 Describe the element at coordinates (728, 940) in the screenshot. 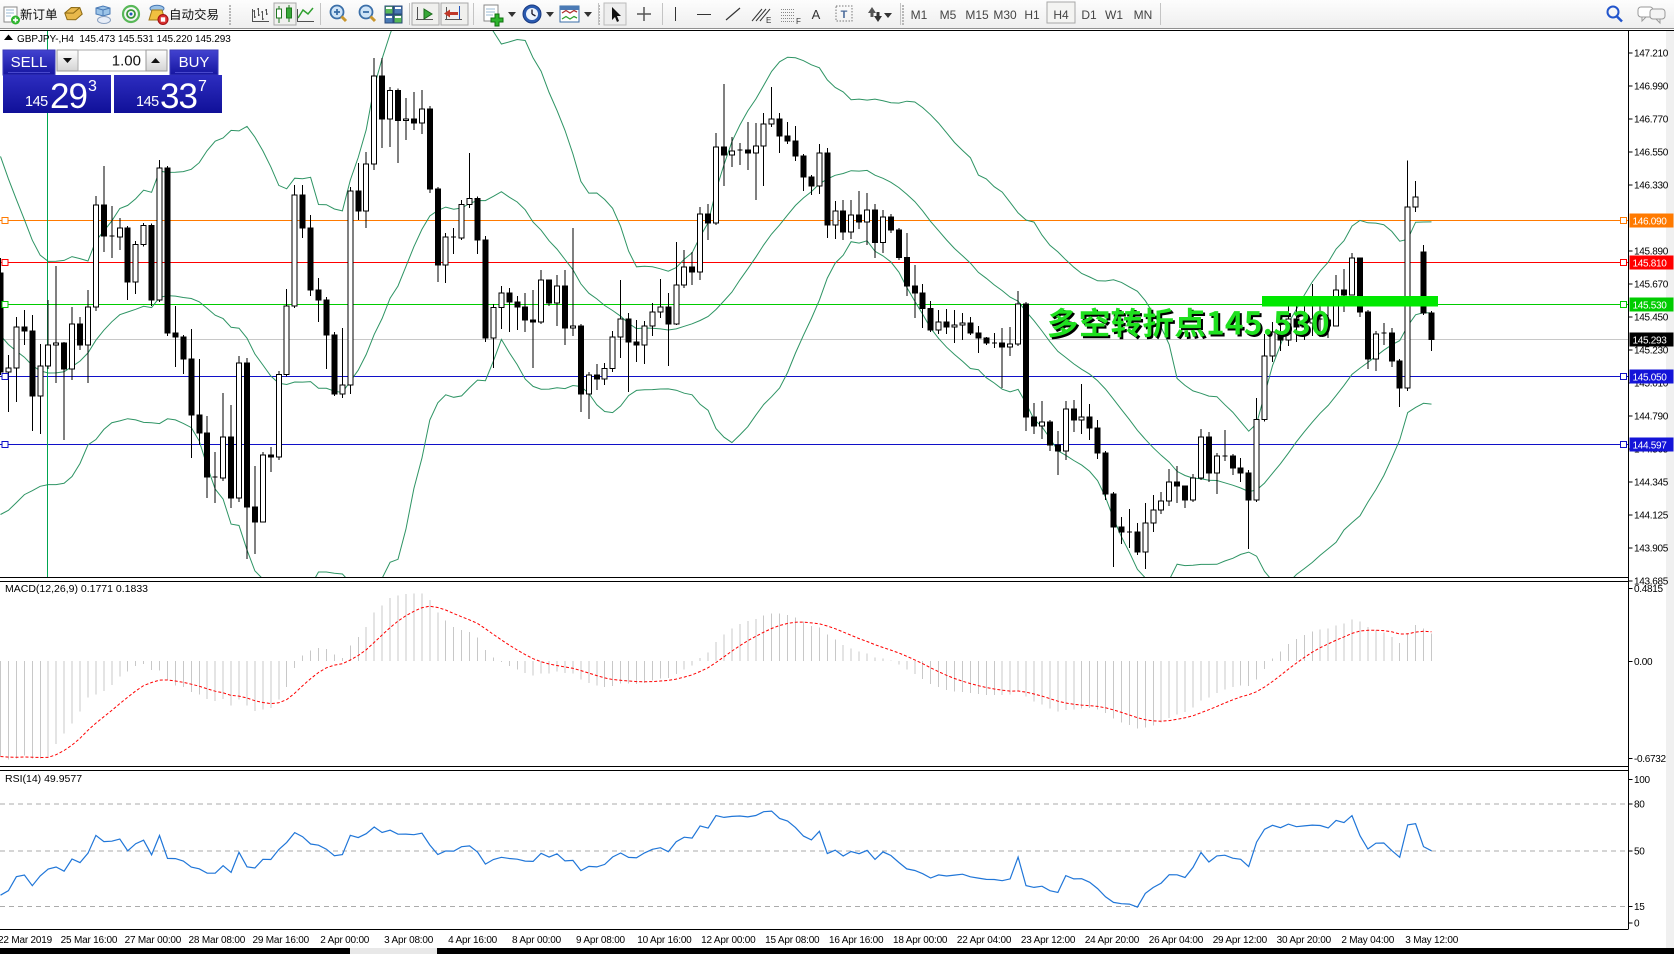

I see `svg-text: 12 Apr 00:00` at that location.